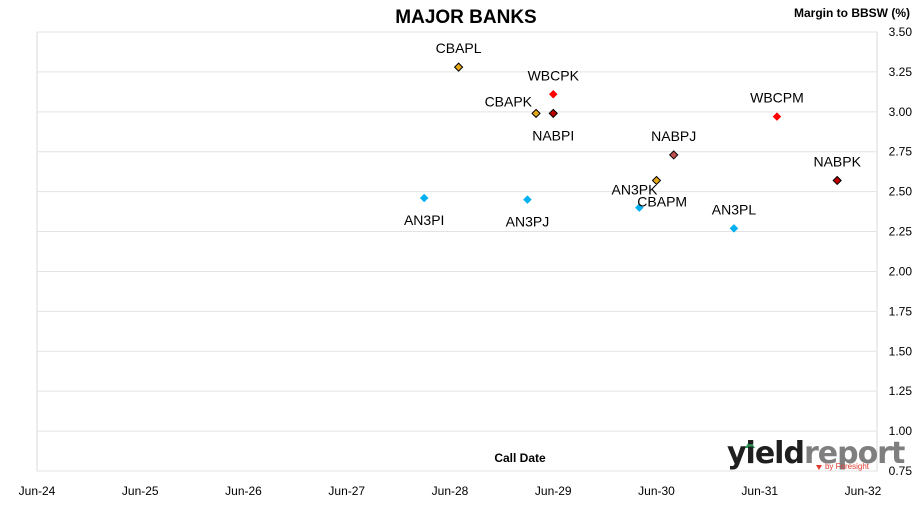  What do you see at coordinates (852, 13) in the screenshot?
I see `y-axis-title: Margin to BBSW (%)` at bounding box center [852, 13].